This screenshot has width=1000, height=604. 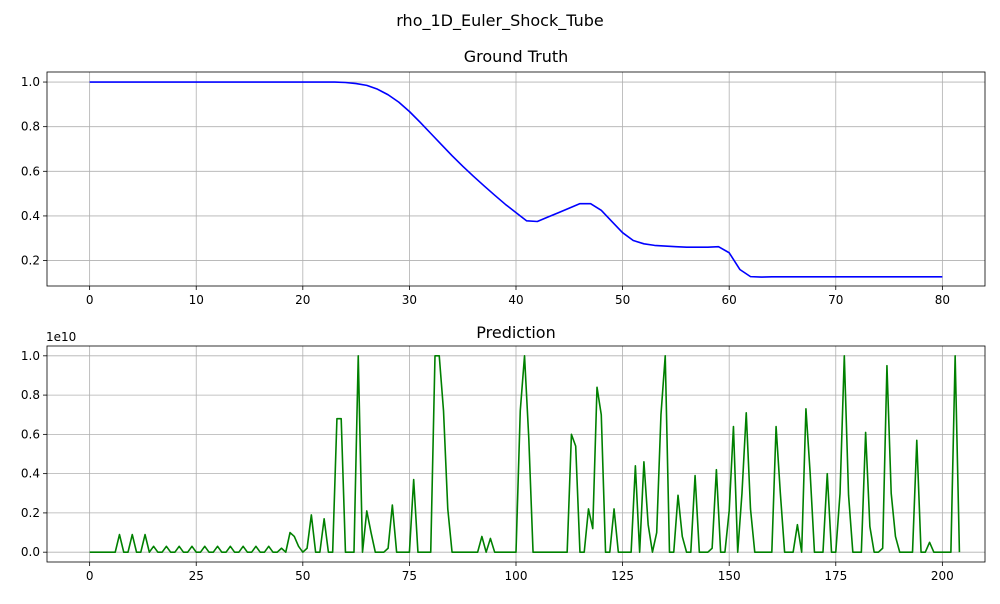 What do you see at coordinates (90, 300) in the screenshot?
I see `ground-truth-x-tick-label: 0` at bounding box center [90, 300].